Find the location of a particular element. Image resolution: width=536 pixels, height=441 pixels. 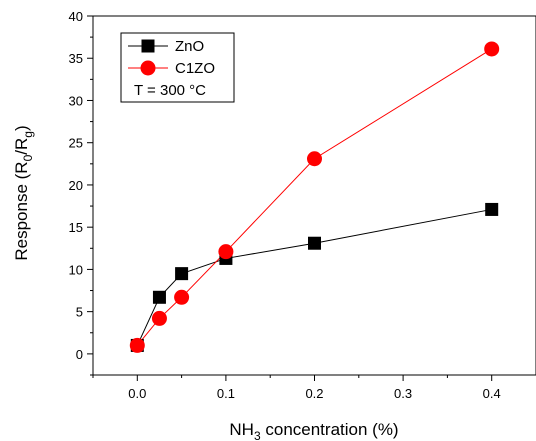

y-axis-title: Response (R0/Rg) is located at coordinates (23, 192).